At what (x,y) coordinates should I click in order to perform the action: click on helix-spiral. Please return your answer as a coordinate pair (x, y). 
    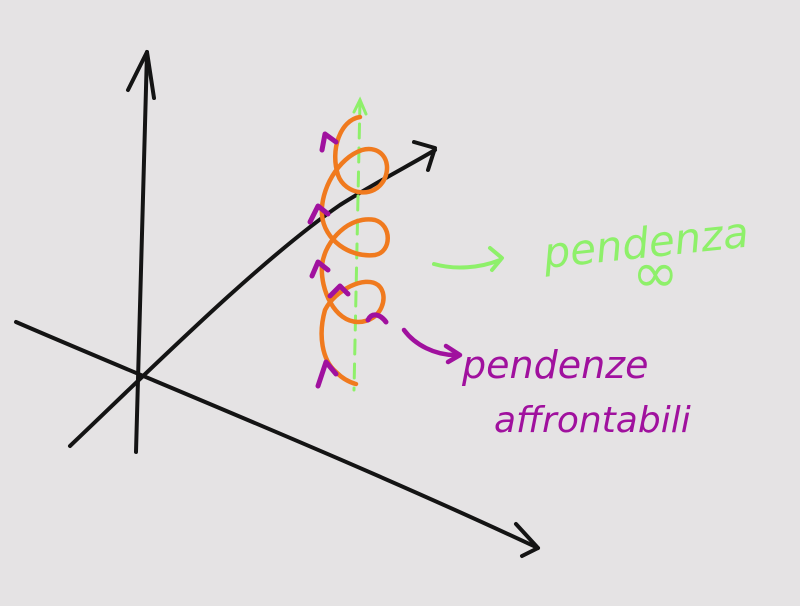
    Looking at the image, I should click on (354, 250).